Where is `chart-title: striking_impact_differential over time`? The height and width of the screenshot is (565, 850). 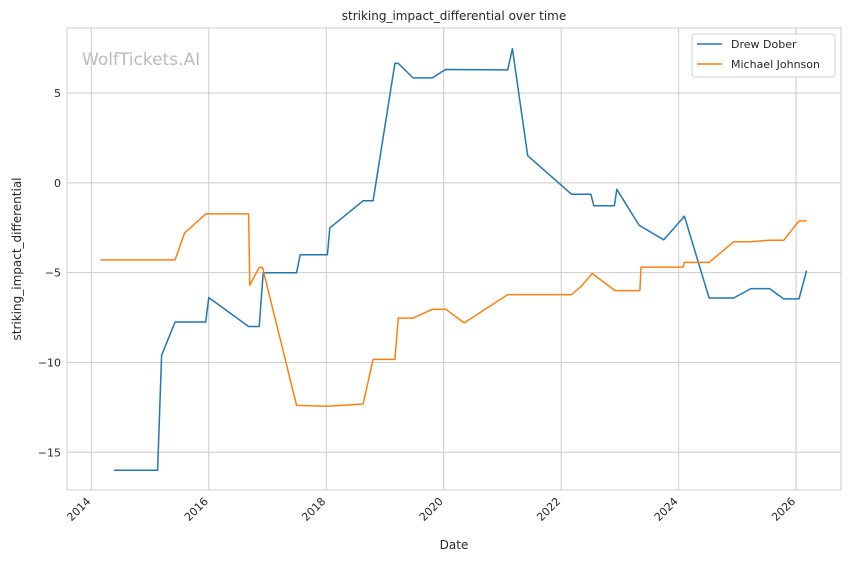 chart-title: striking_impact_differential over time is located at coordinates (454, 16).